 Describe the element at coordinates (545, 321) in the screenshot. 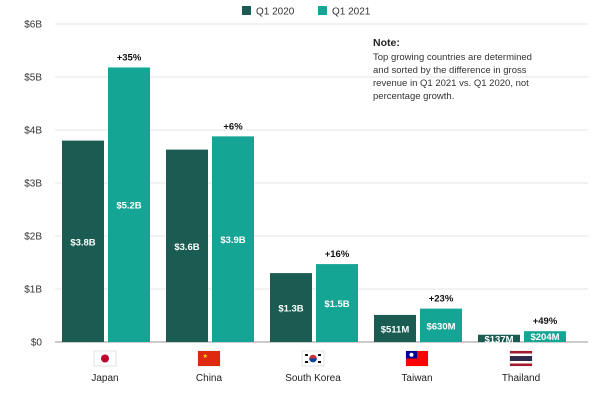

I see `growth-label: +49%` at that location.